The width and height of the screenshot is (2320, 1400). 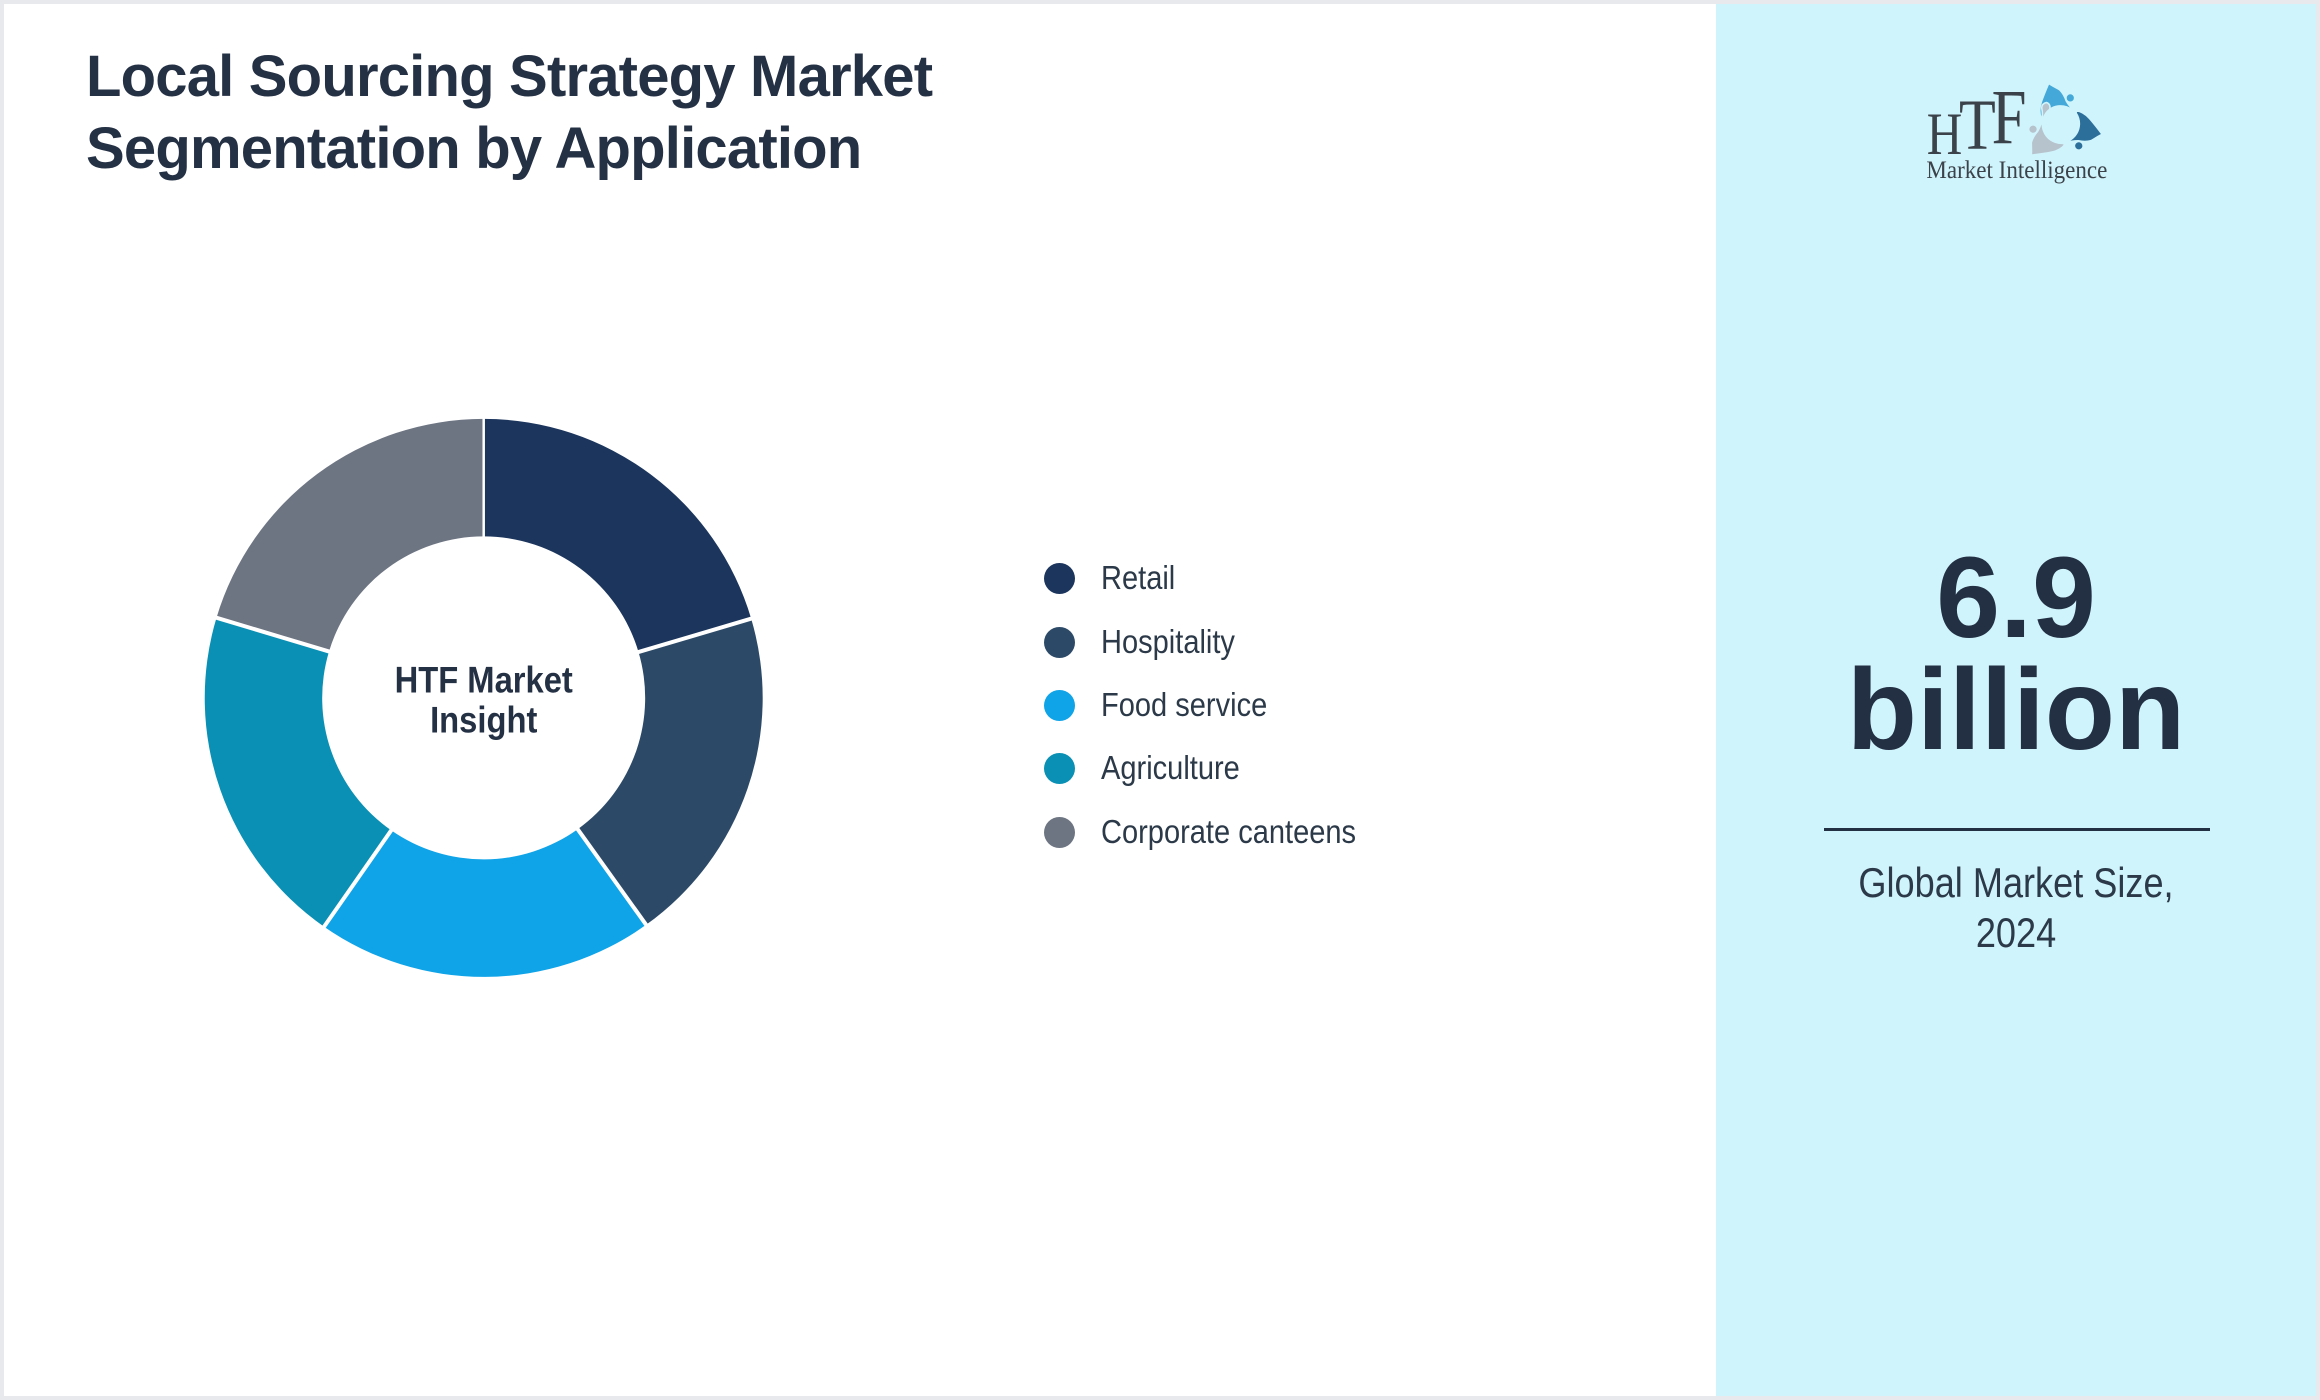 What do you see at coordinates (2016, 170) in the screenshot?
I see `svg-text: Market Intelligence` at bounding box center [2016, 170].